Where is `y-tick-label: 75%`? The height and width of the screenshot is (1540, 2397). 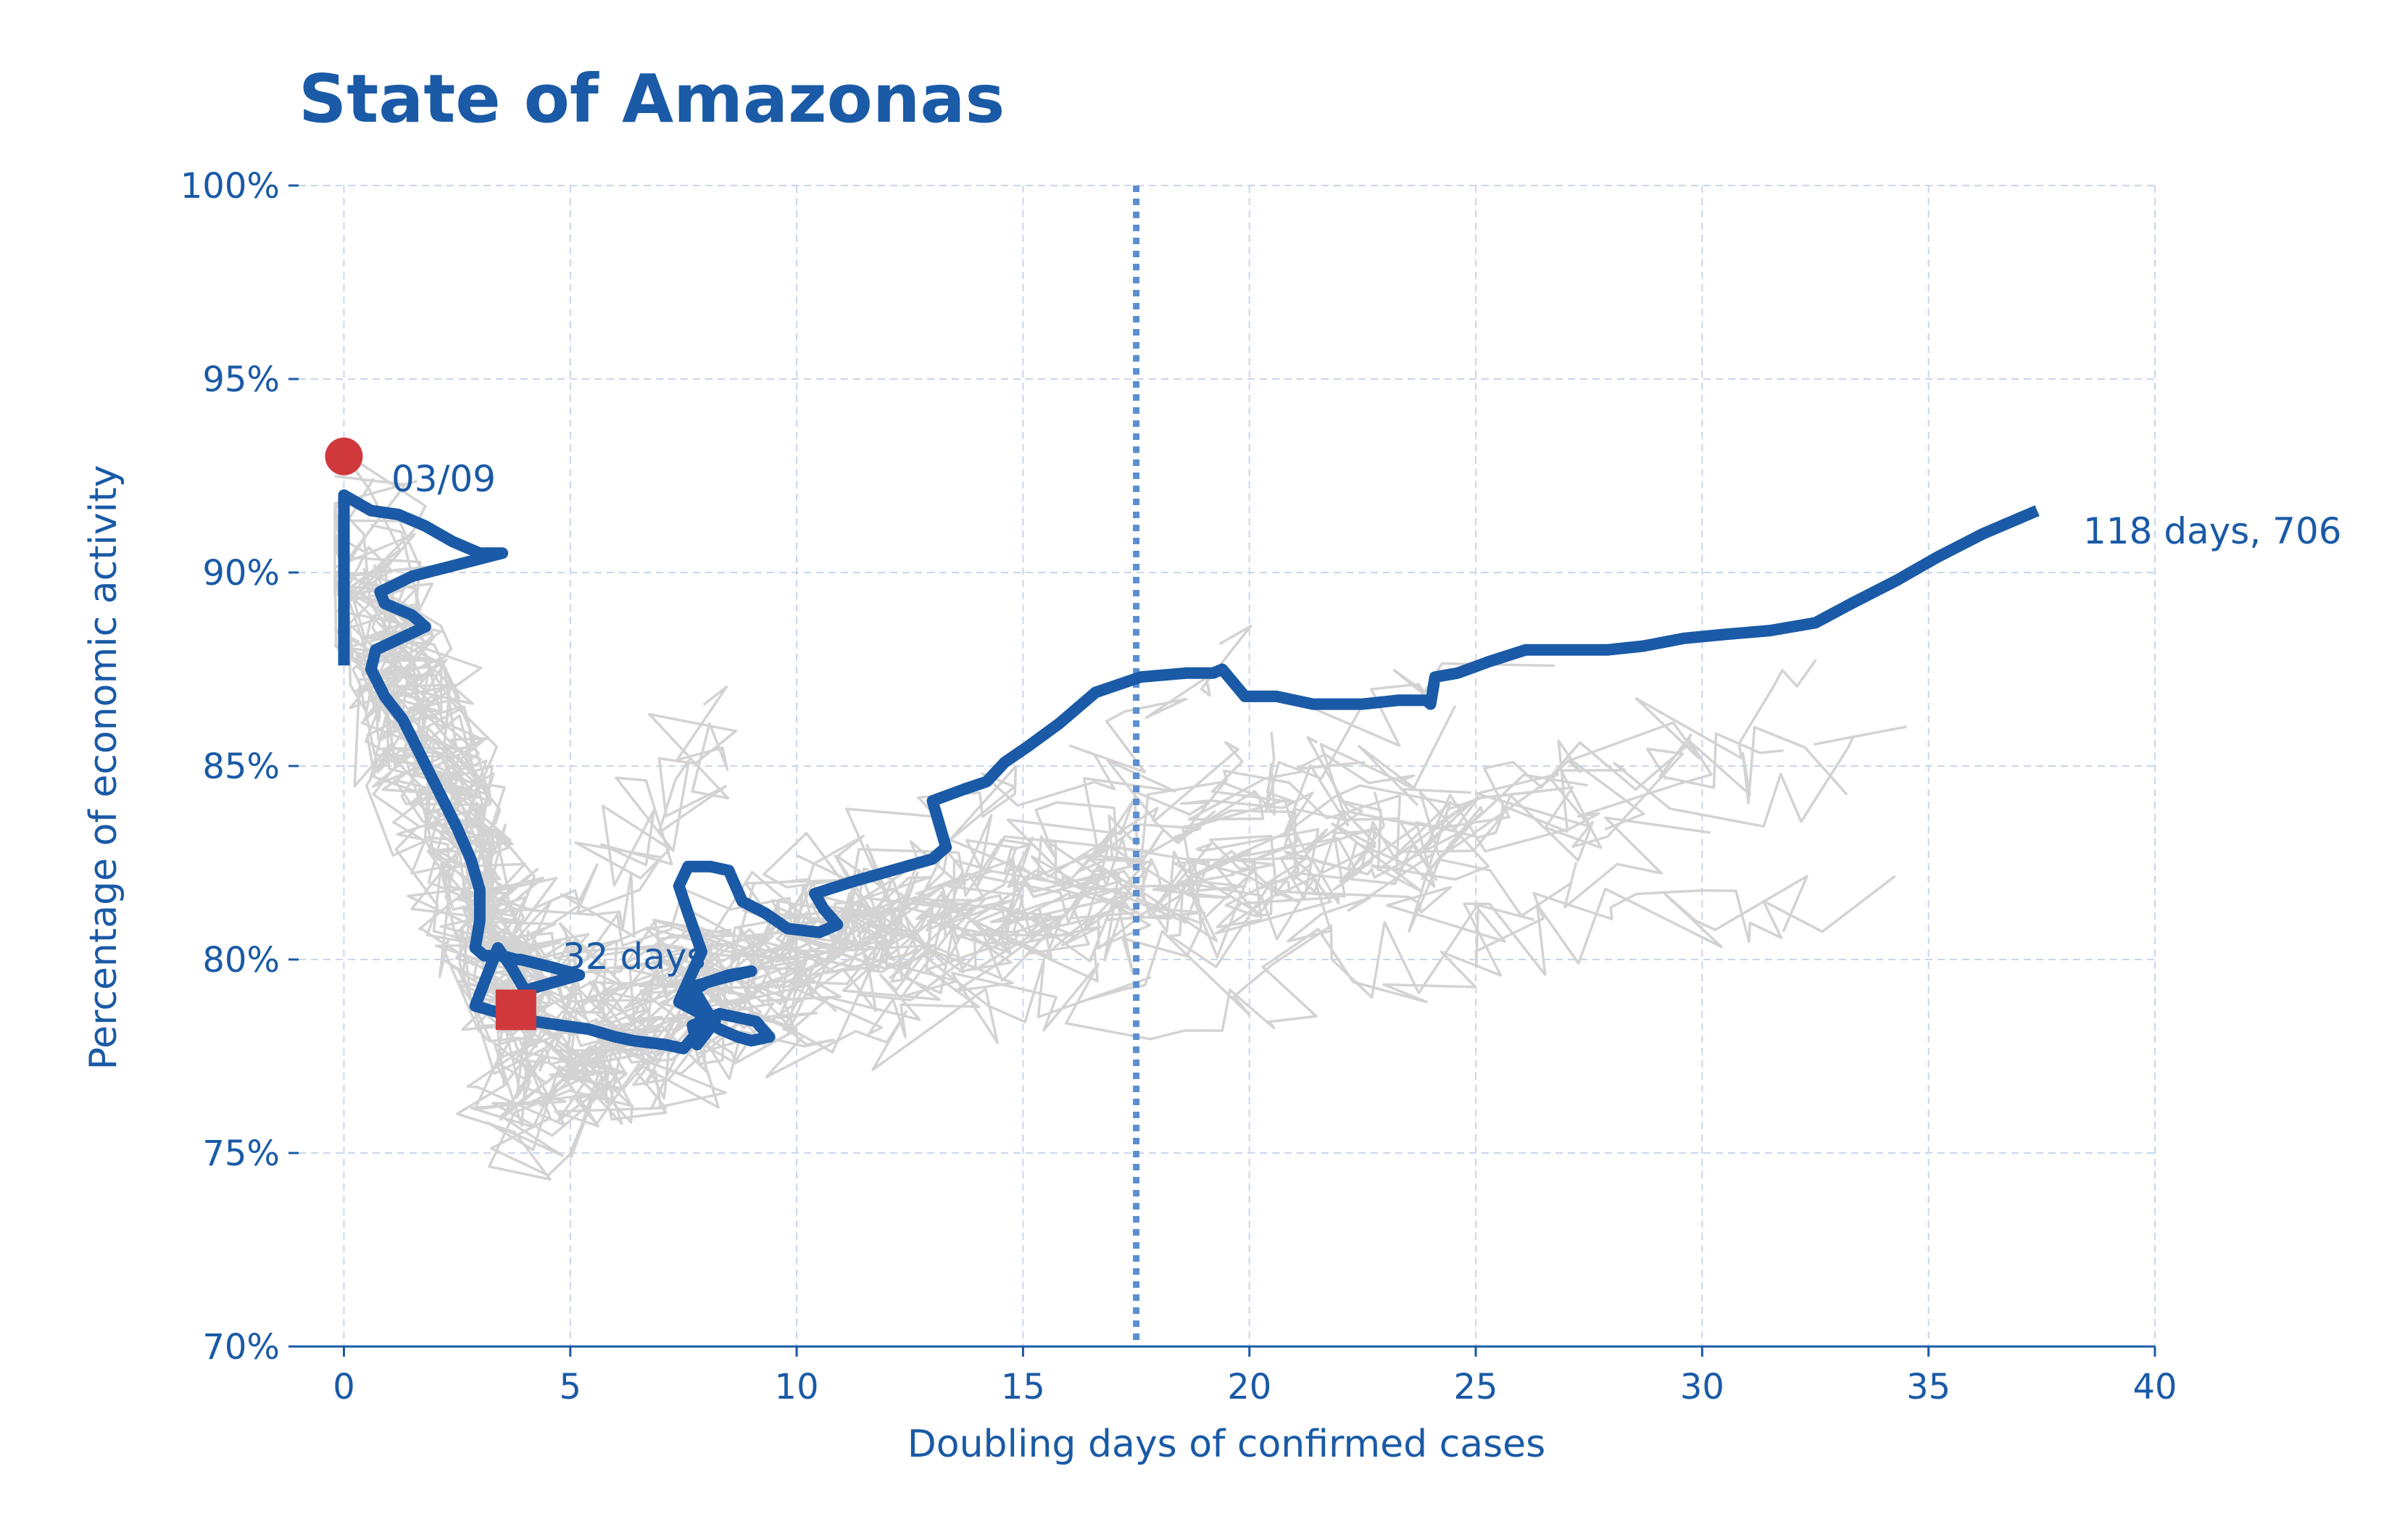
y-tick-label: 75% is located at coordinates (241, 1153).